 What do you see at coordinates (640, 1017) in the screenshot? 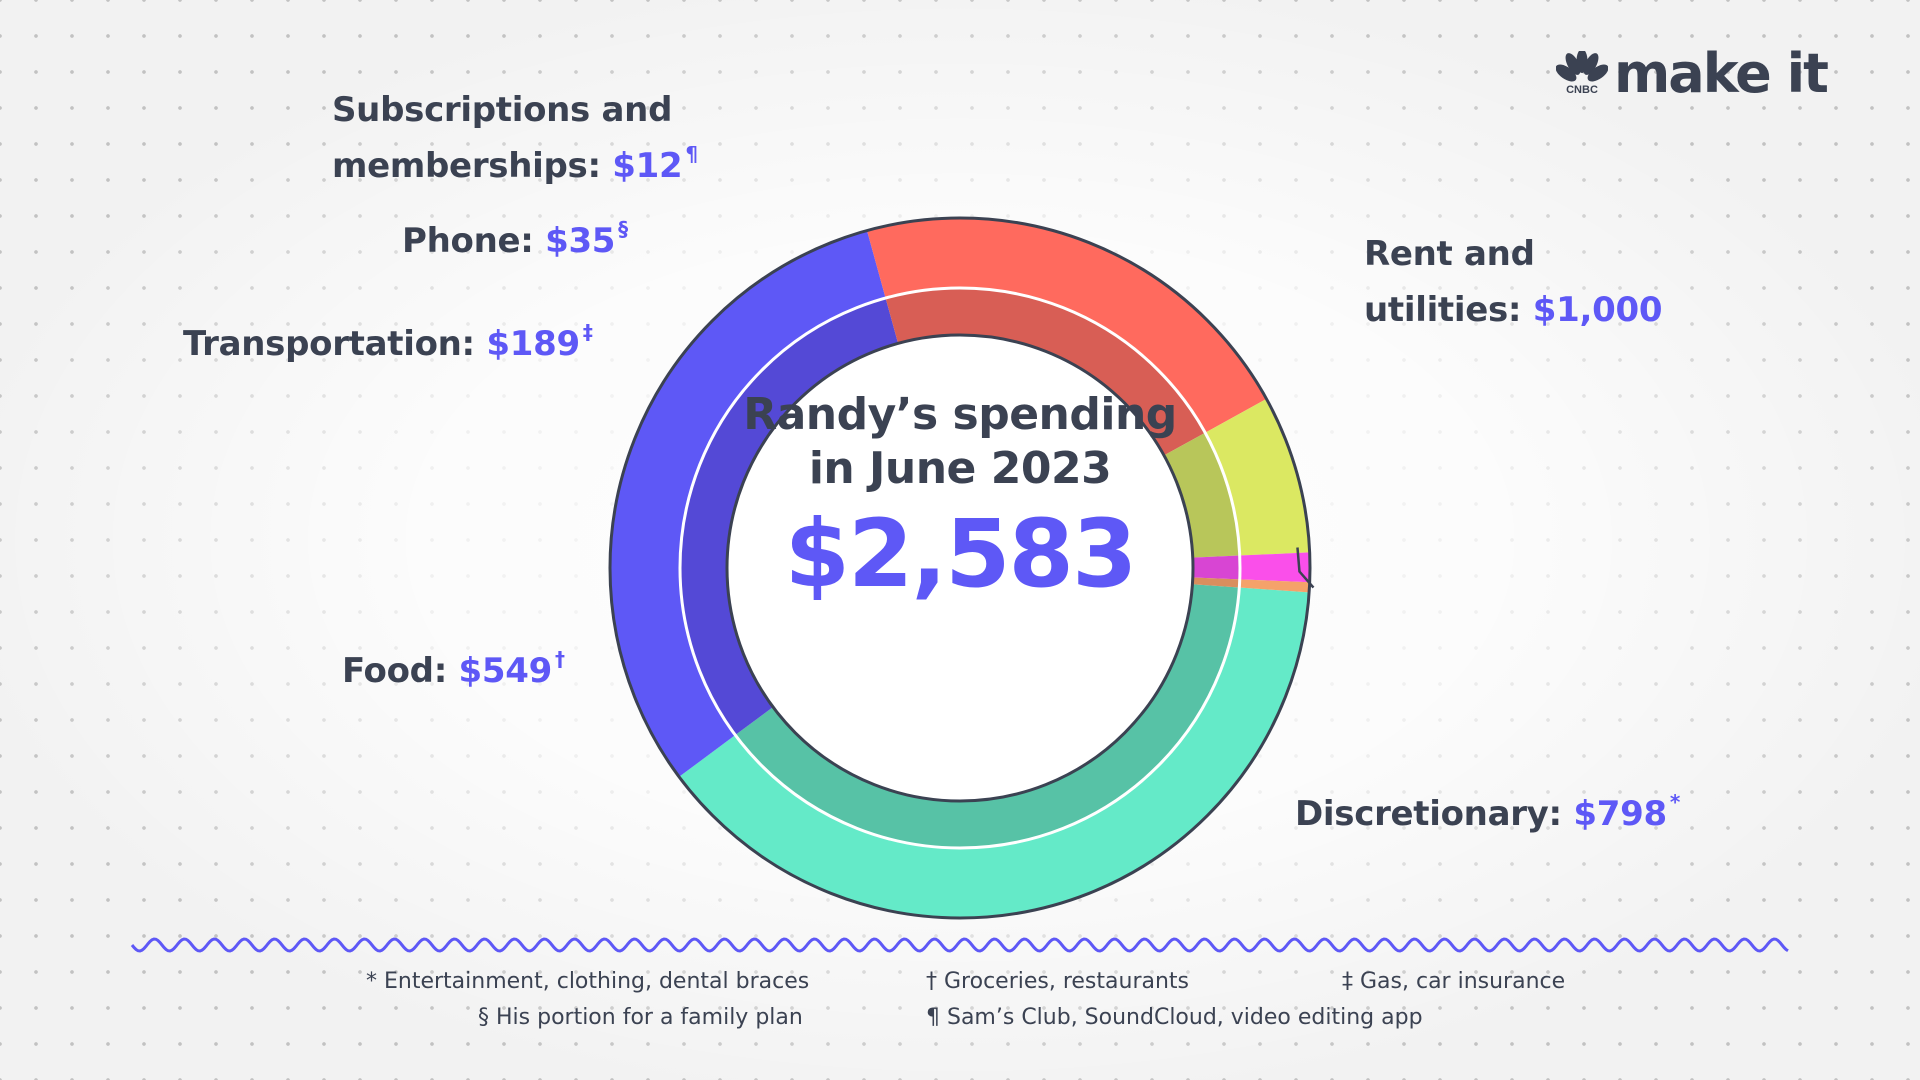
I see `footnote-phone: § His portion for a family plan` at bounding box center [640, 1017].